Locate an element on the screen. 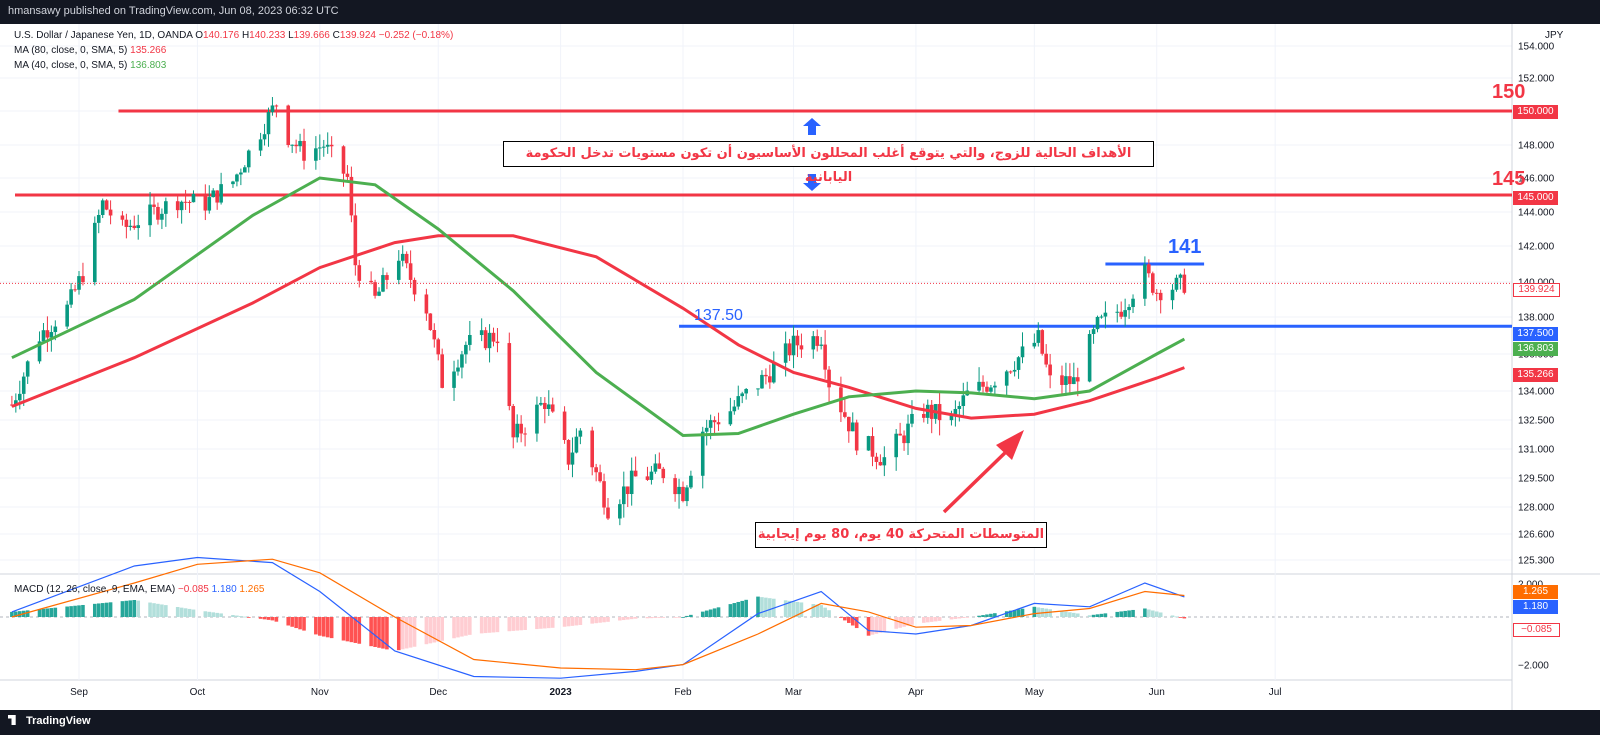 Image resolution: width=1600 pixels, height=735 pixels. price-tick-label: 146.000 is located at coordinates (1536, 179).